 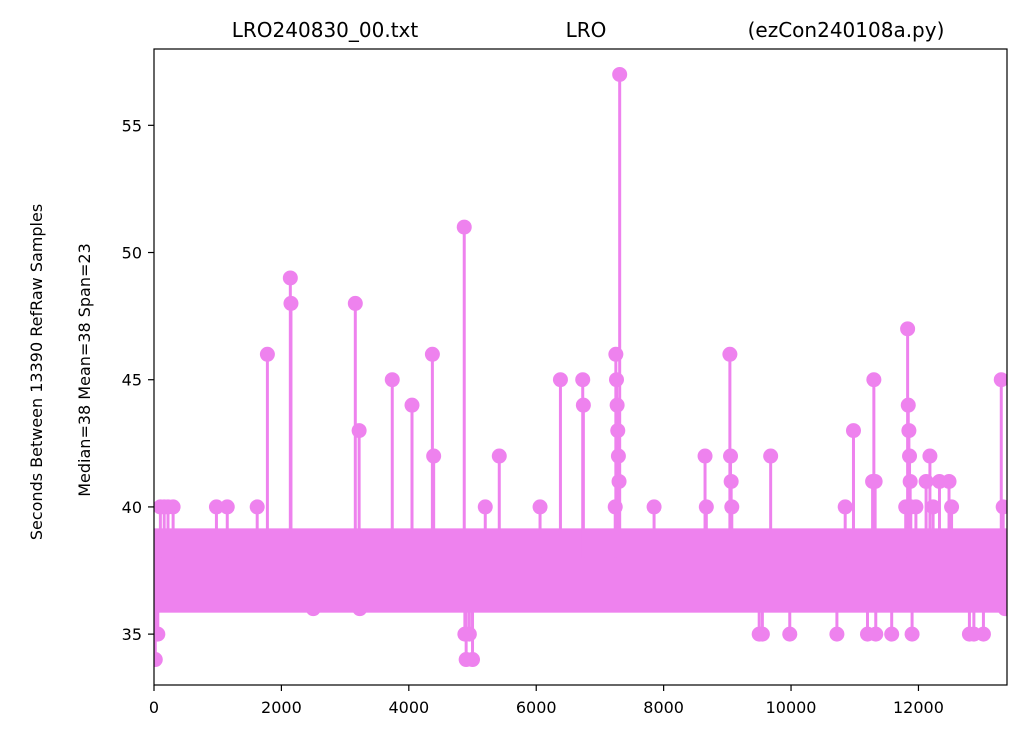 What do you see at coordinates (281, 707) in the screenshot?
I see `x-tick-label: 2000` at bounding box center [281, 707].